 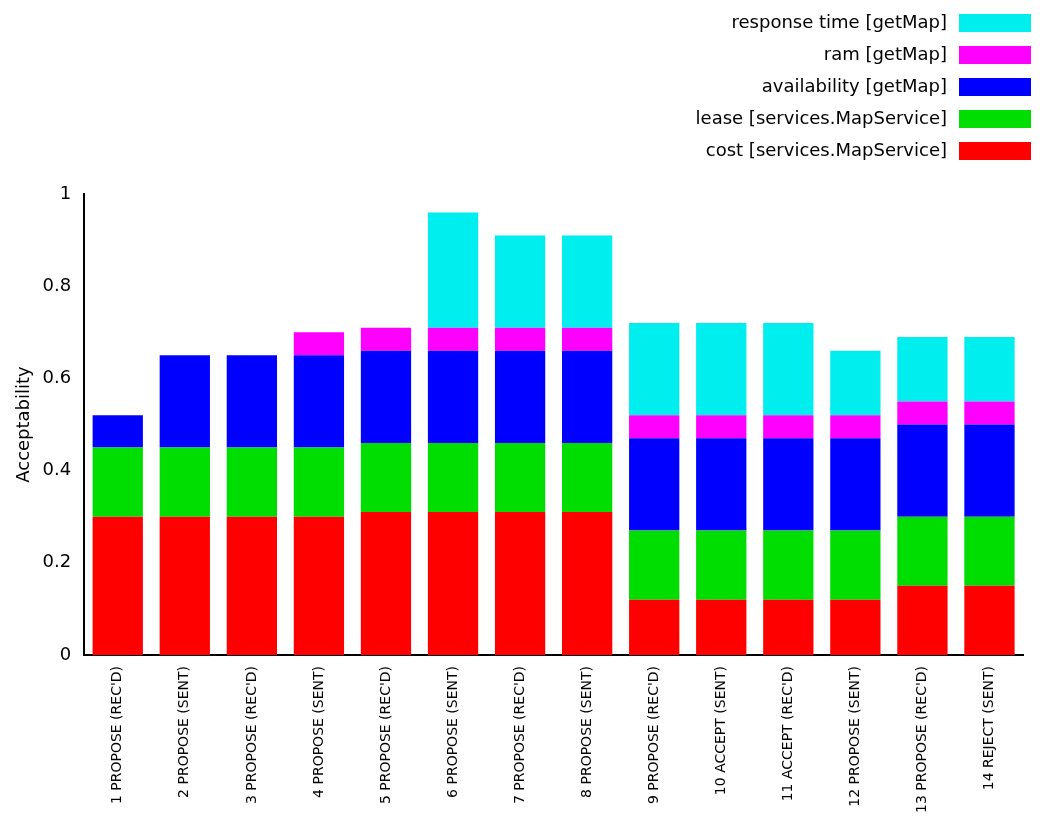 What do you see at coordinates (854, 736) in the screenshot?
I see `x-tick-label: 12 PROPOSE (SENT)` at bounding box center [854, 736].